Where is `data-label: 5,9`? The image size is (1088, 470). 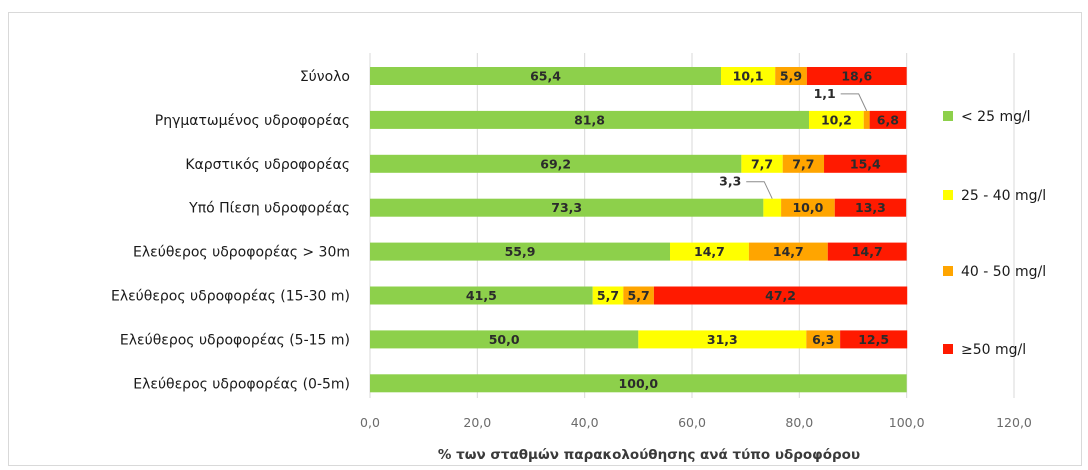
data-label: 5,9 is located at coordinates (791, 76).